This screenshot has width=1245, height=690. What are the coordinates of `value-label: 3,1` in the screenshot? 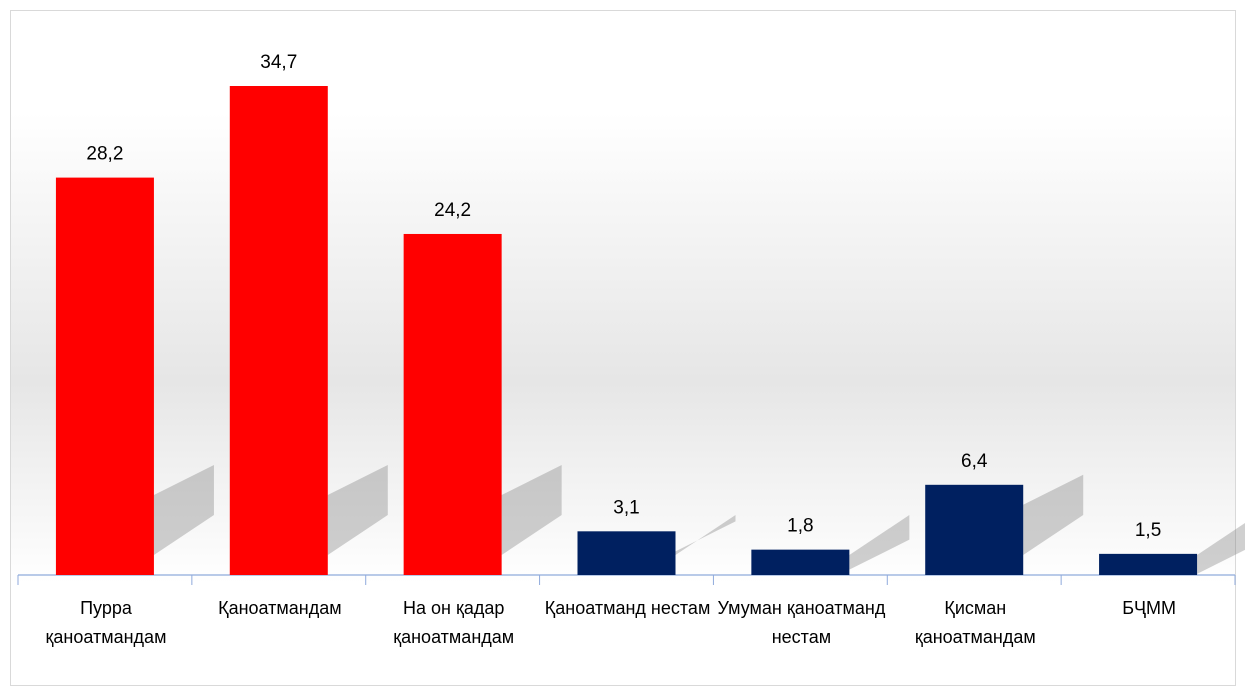 It's located at (626, 507).